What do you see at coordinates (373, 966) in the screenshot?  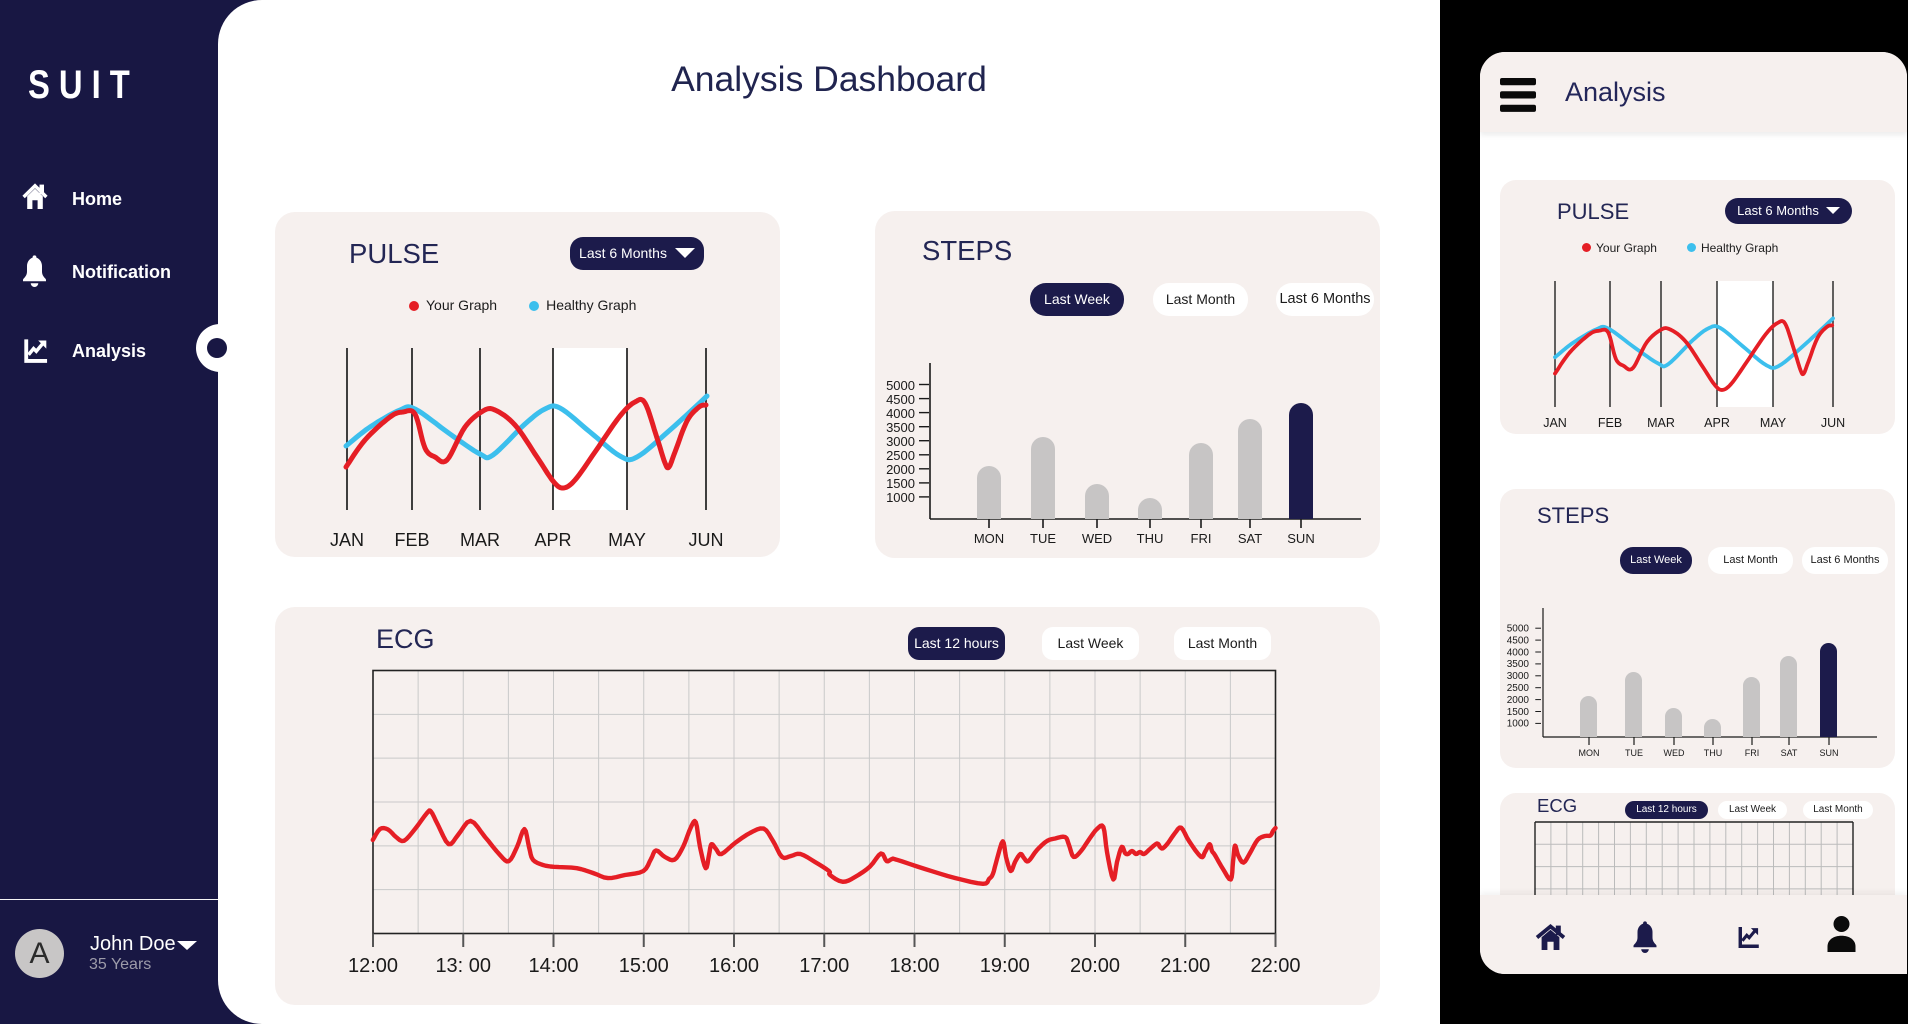 I see `svg-text: 12:00` at bounding box center [373, 966].